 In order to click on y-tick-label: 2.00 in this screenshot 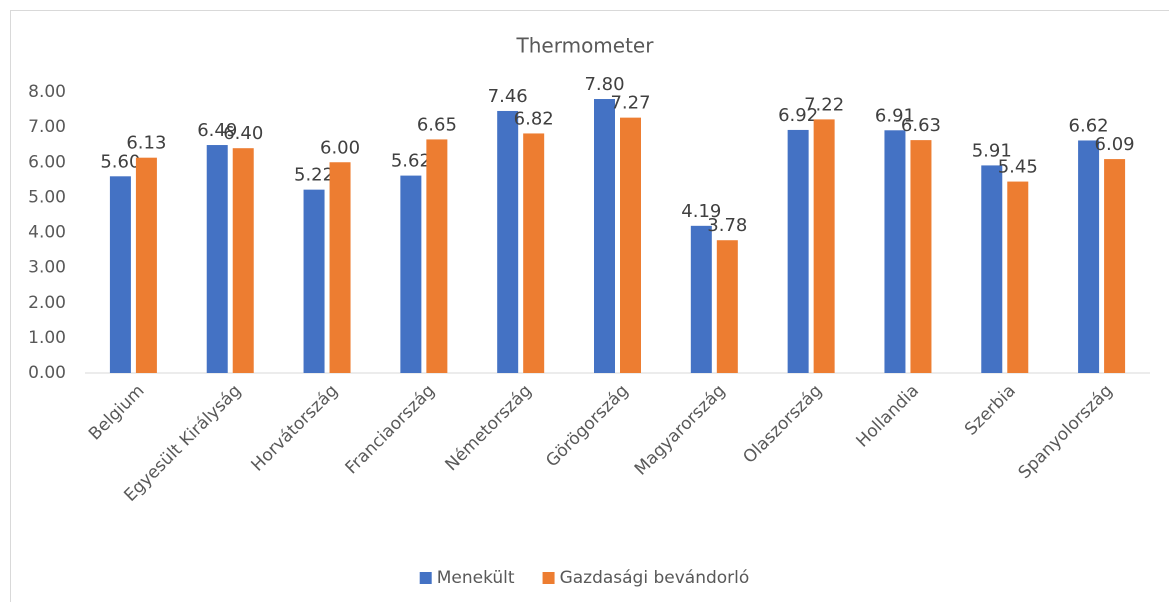, I will do `click(47, 303)`.